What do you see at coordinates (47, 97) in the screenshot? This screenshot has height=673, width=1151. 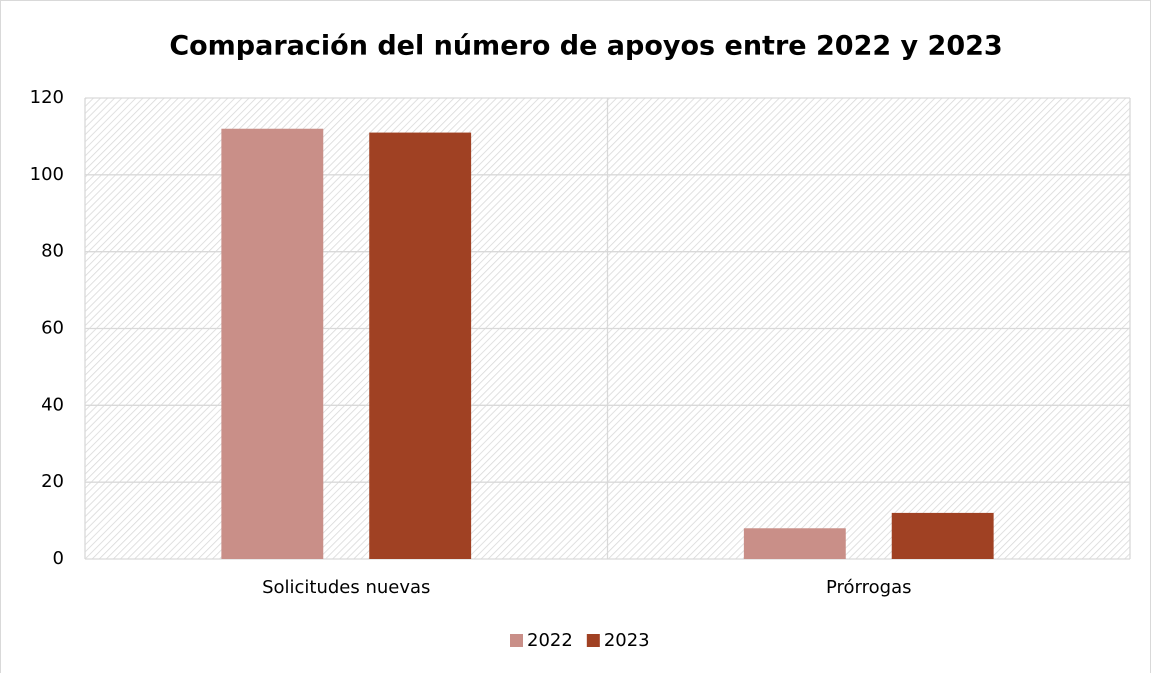 I see `y-tick-label: 120` at bounding box center [47, 97].